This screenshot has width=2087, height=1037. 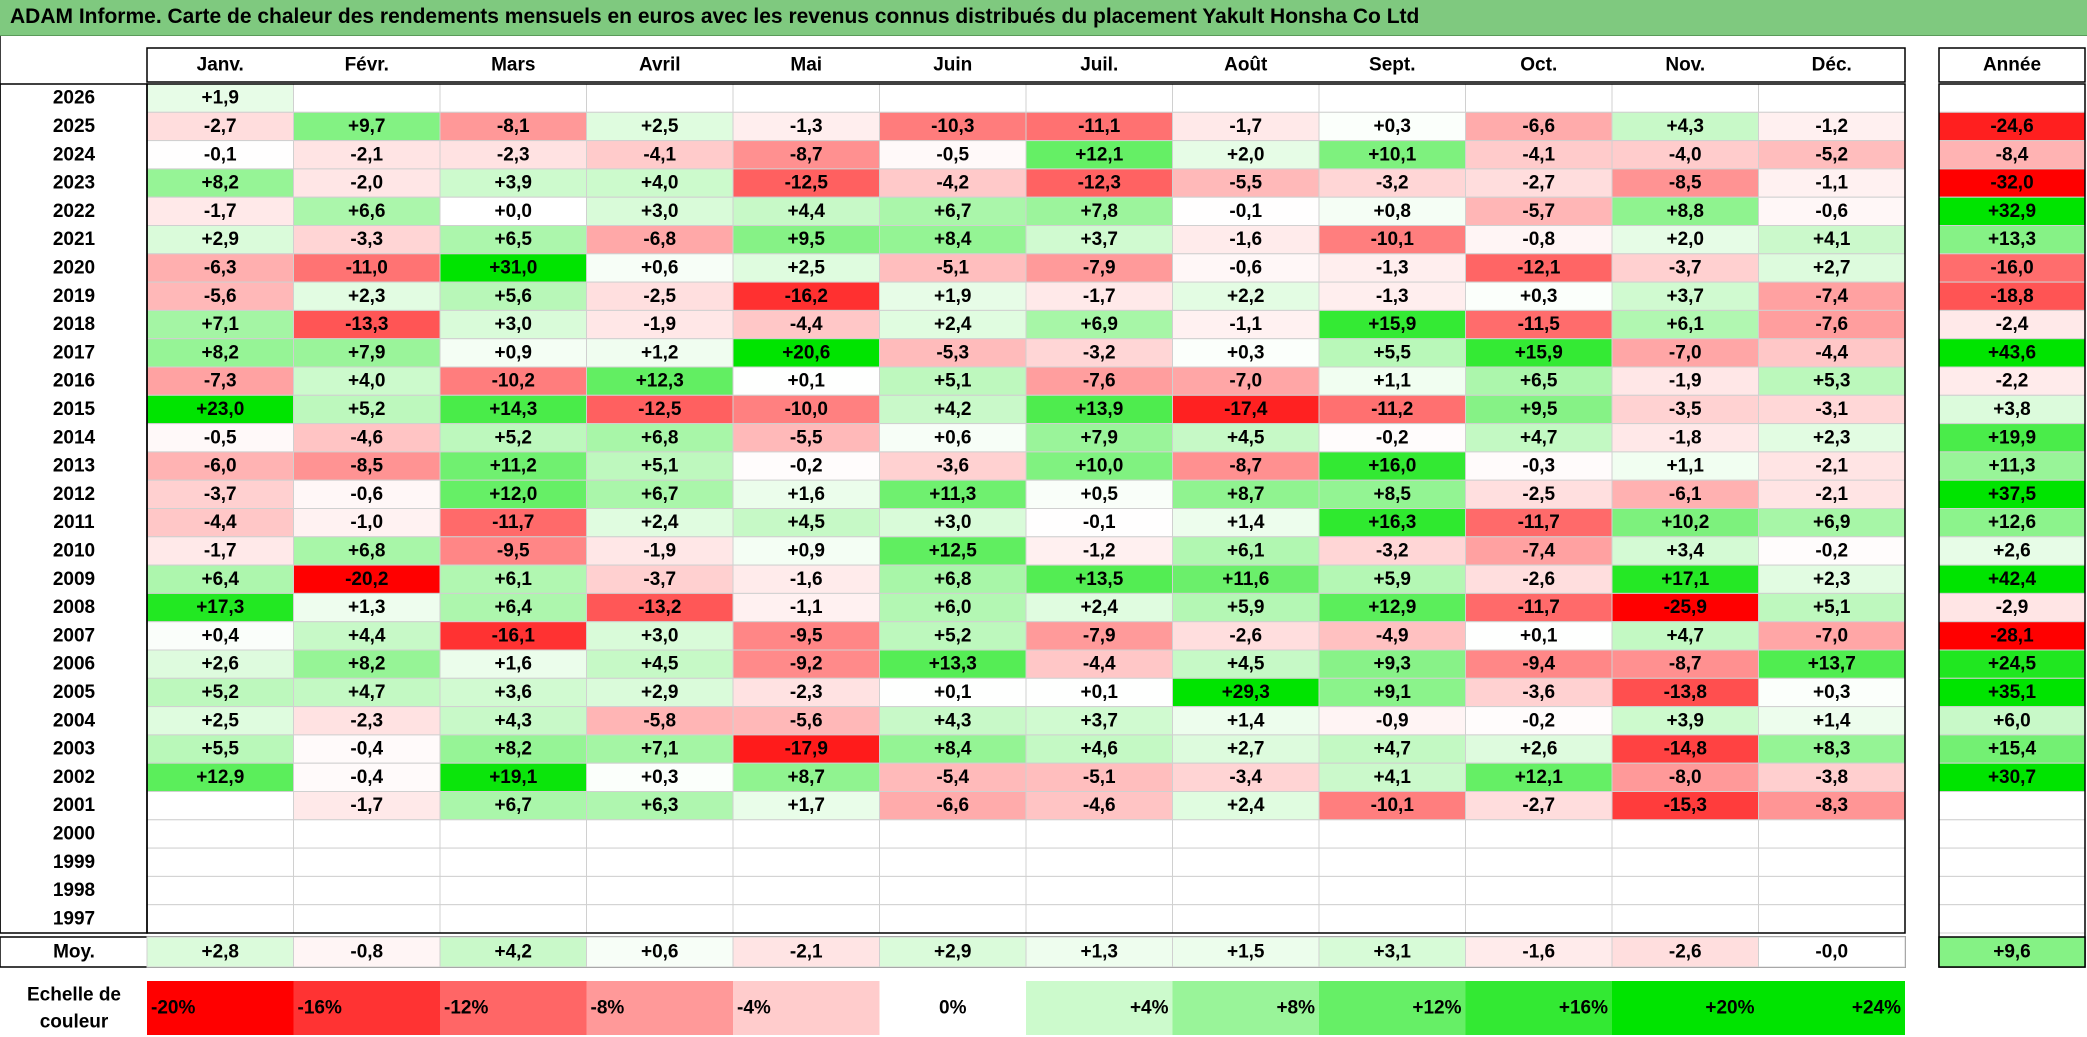 What do you see at coordinates (220, 749) in the screenshot?
I see `heat-value-2003-1: +5,5` at bounding box center [220, 749].